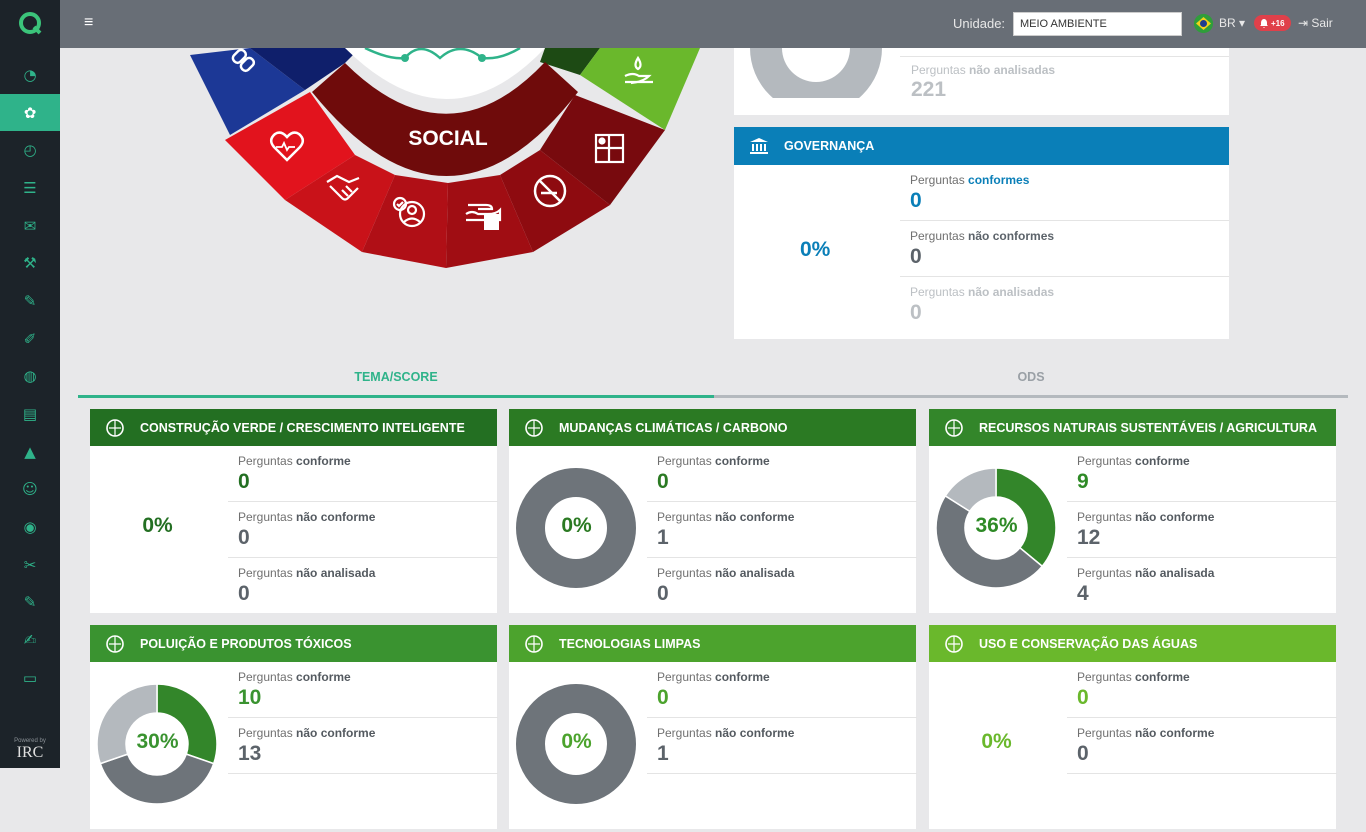 This screenshot has height=832, width=1366. I want to click on sidebar-item-user-settings: ☺, so click(30, 490).